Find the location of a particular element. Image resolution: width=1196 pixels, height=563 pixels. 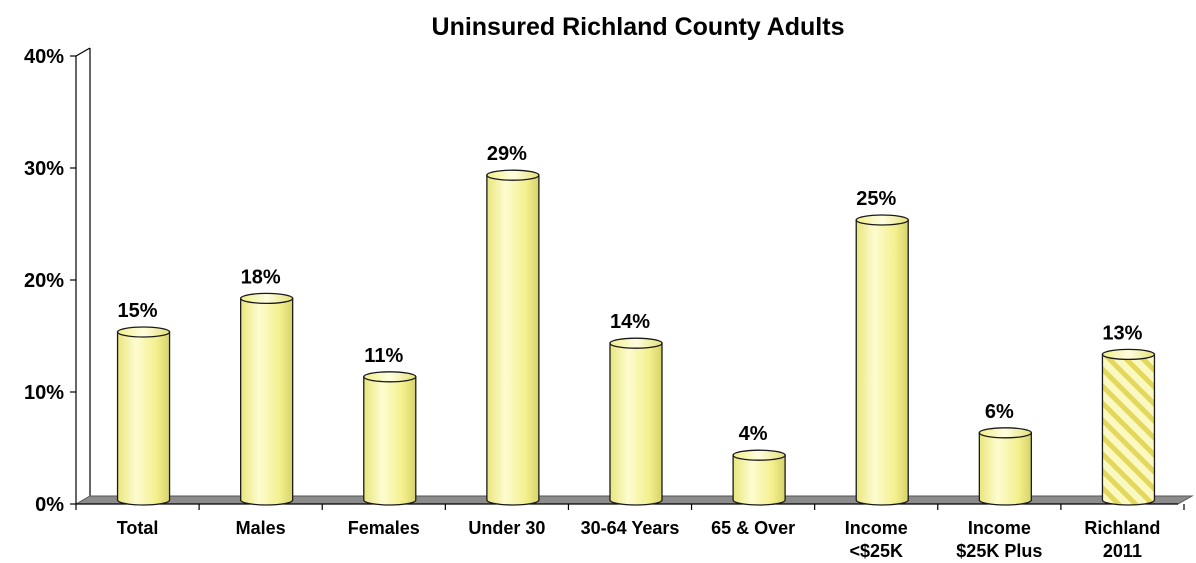

y-tick-label: 40% is located at coordinates (44, 57).